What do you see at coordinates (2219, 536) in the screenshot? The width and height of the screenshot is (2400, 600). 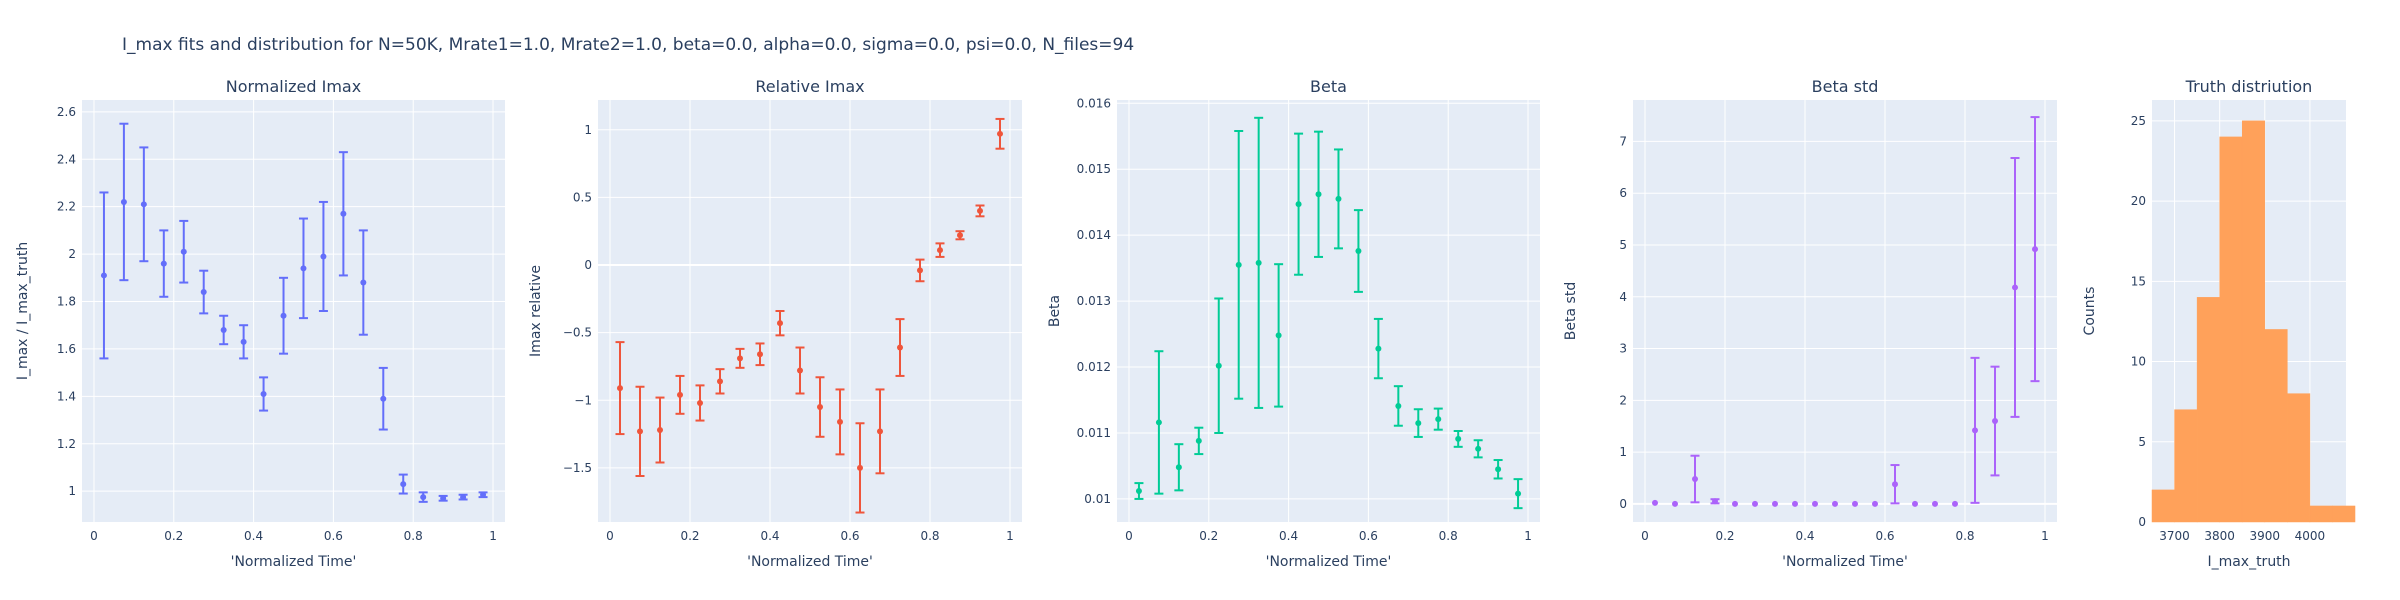 I see `x-tick-label: 3800` at bounding box center [2219, 536].